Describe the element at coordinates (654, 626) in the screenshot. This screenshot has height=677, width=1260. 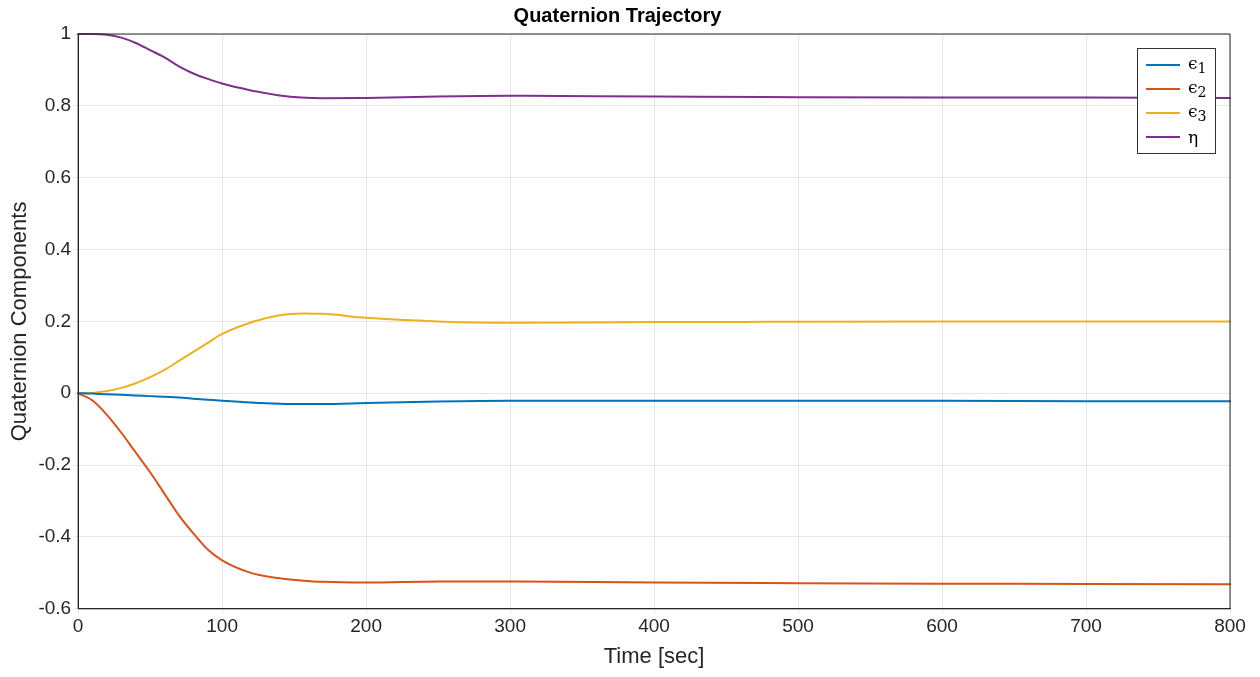
I see `x-tick-label: 400` at that location.